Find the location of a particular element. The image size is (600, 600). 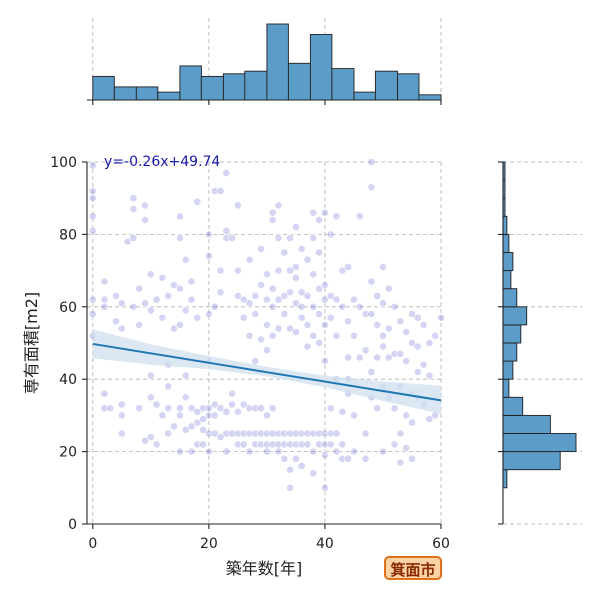

top-histogram is located at coordinates (264, 61).